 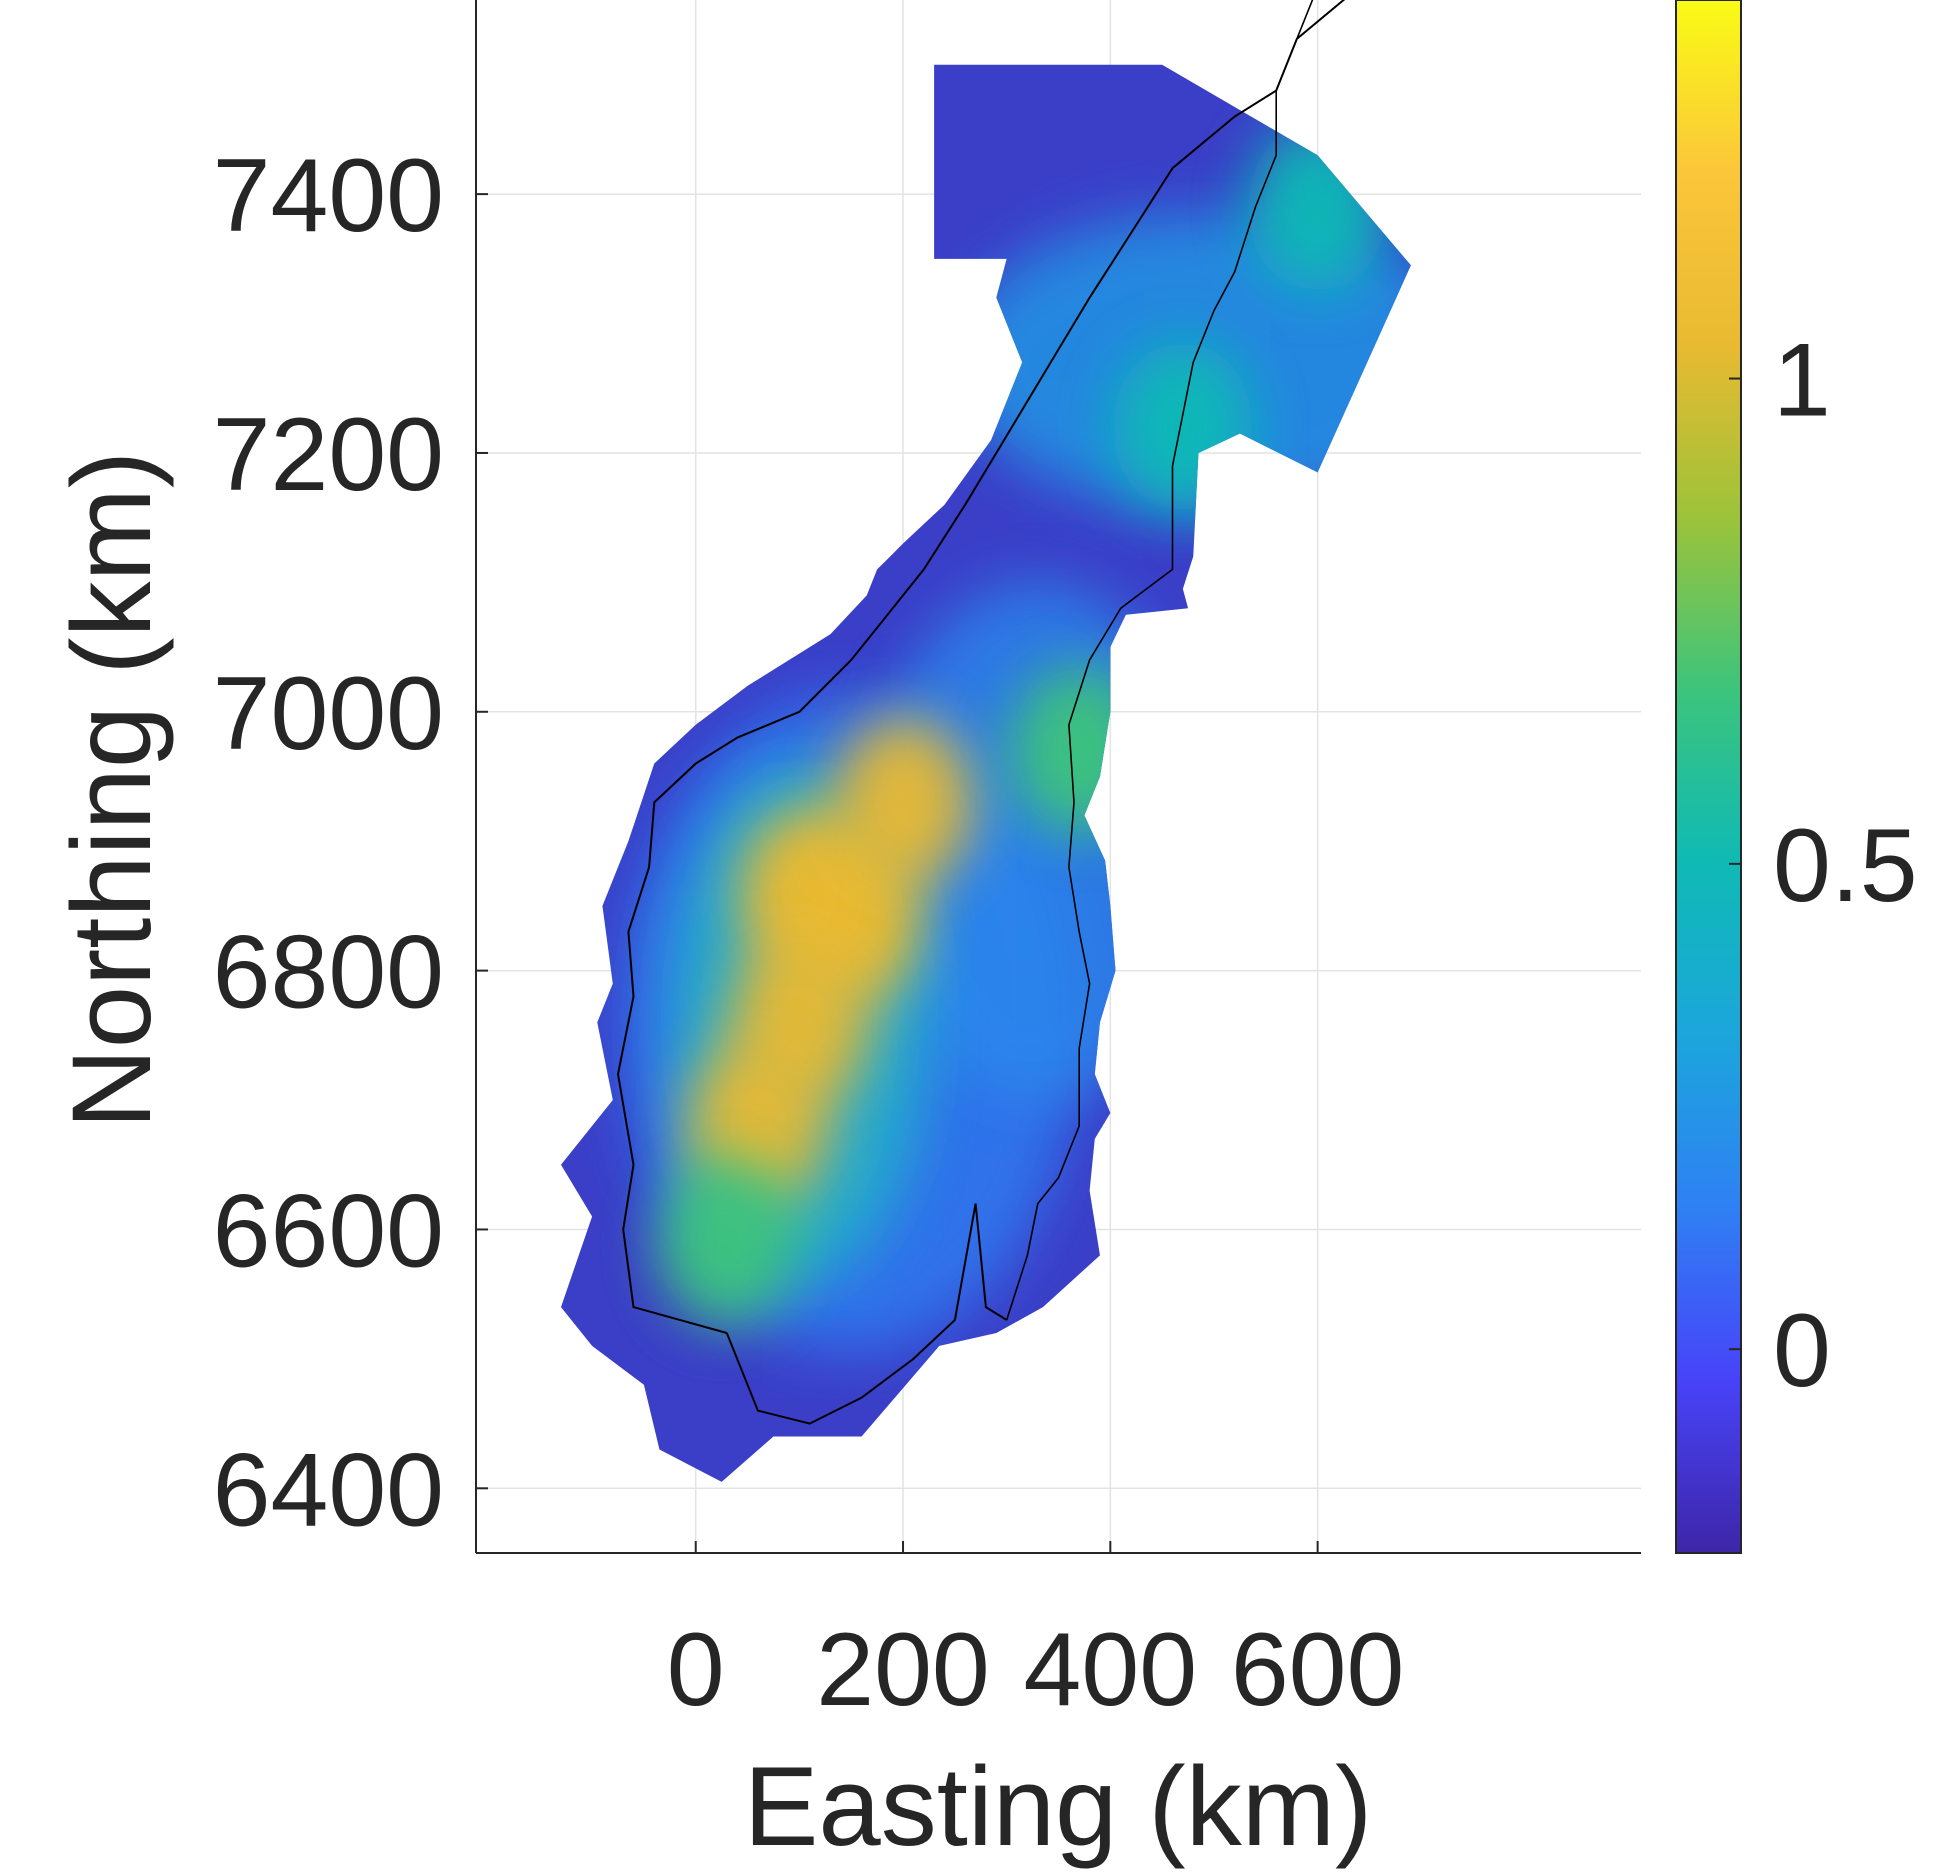 I want to click on colorbar-ticks: 00.51, so click(x=1823, y=866).